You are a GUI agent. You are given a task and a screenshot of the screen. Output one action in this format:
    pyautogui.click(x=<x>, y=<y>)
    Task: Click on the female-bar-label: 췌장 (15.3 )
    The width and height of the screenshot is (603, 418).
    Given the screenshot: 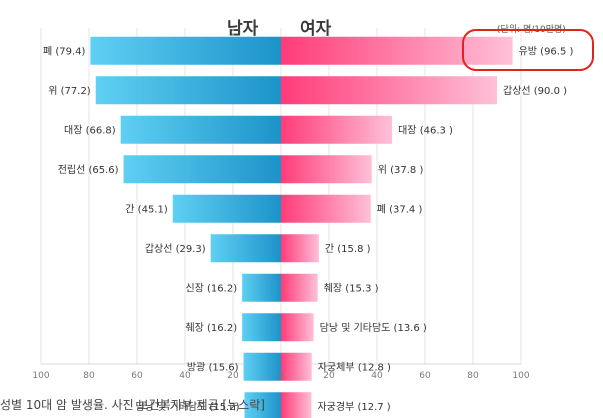 What is the action you would take?
    pyautogui.click(x=351, y=288)
    